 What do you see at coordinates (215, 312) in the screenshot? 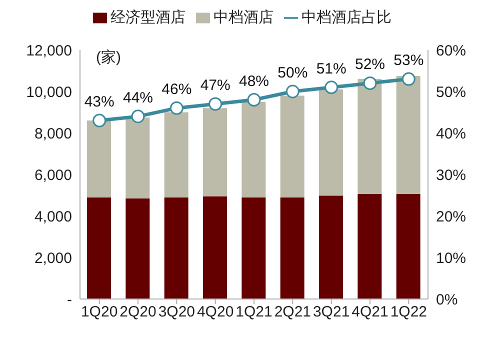
I see `x-tick-label: 4Q20` at bounding box center [215, 312].